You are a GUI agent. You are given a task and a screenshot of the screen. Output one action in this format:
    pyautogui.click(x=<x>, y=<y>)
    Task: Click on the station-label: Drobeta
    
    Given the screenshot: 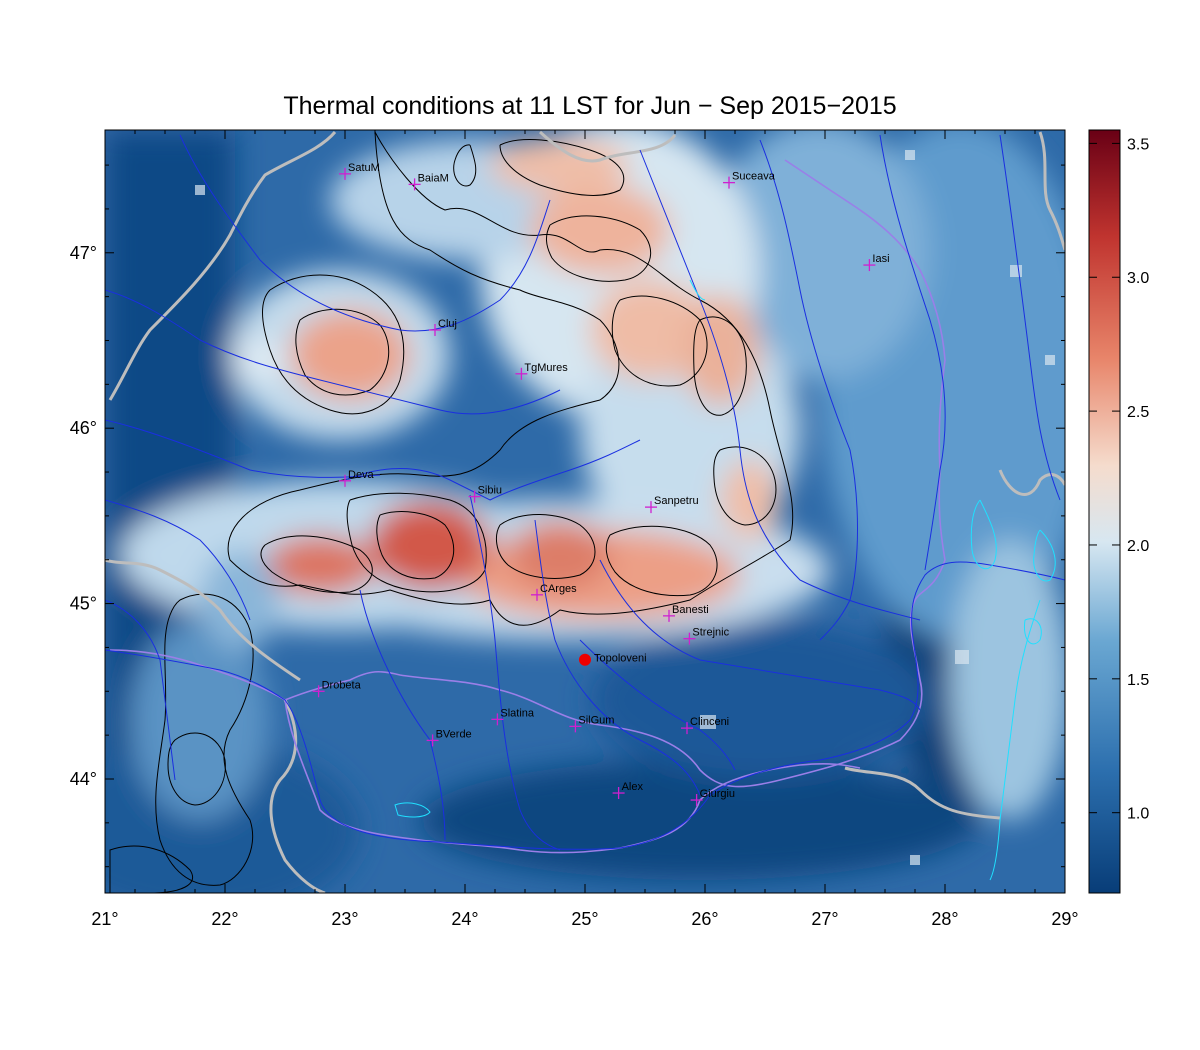 What is the action you would take?
    pyautogui.click(x=342, y=685)
    